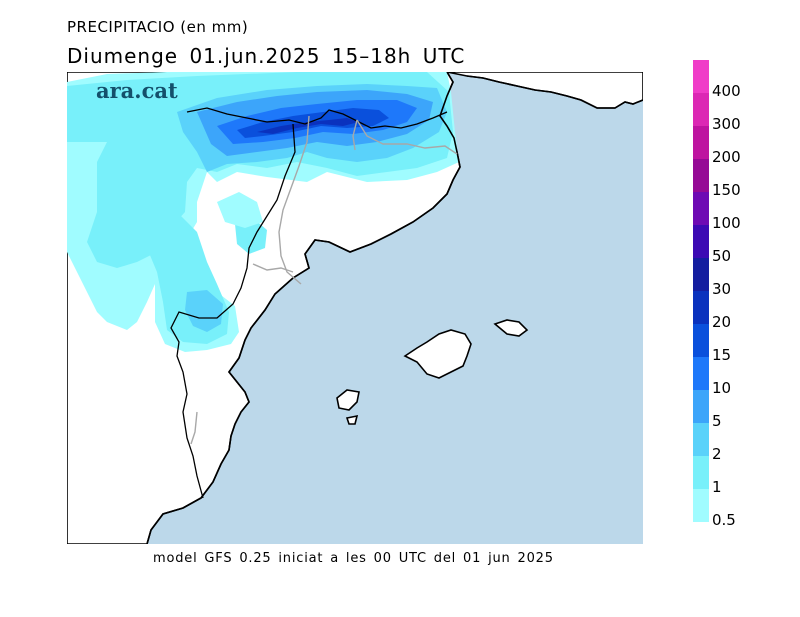  What do you see at coordinates (554, 92) in the screenshot?
I see `france-coastline` at bounding box center [554, 92].